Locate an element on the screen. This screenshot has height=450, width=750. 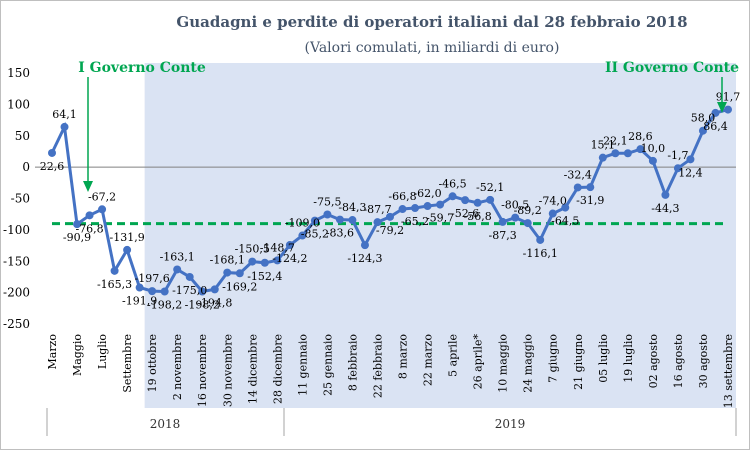
x-tick-label: 8 marzo is located at coordinates (403, 357).